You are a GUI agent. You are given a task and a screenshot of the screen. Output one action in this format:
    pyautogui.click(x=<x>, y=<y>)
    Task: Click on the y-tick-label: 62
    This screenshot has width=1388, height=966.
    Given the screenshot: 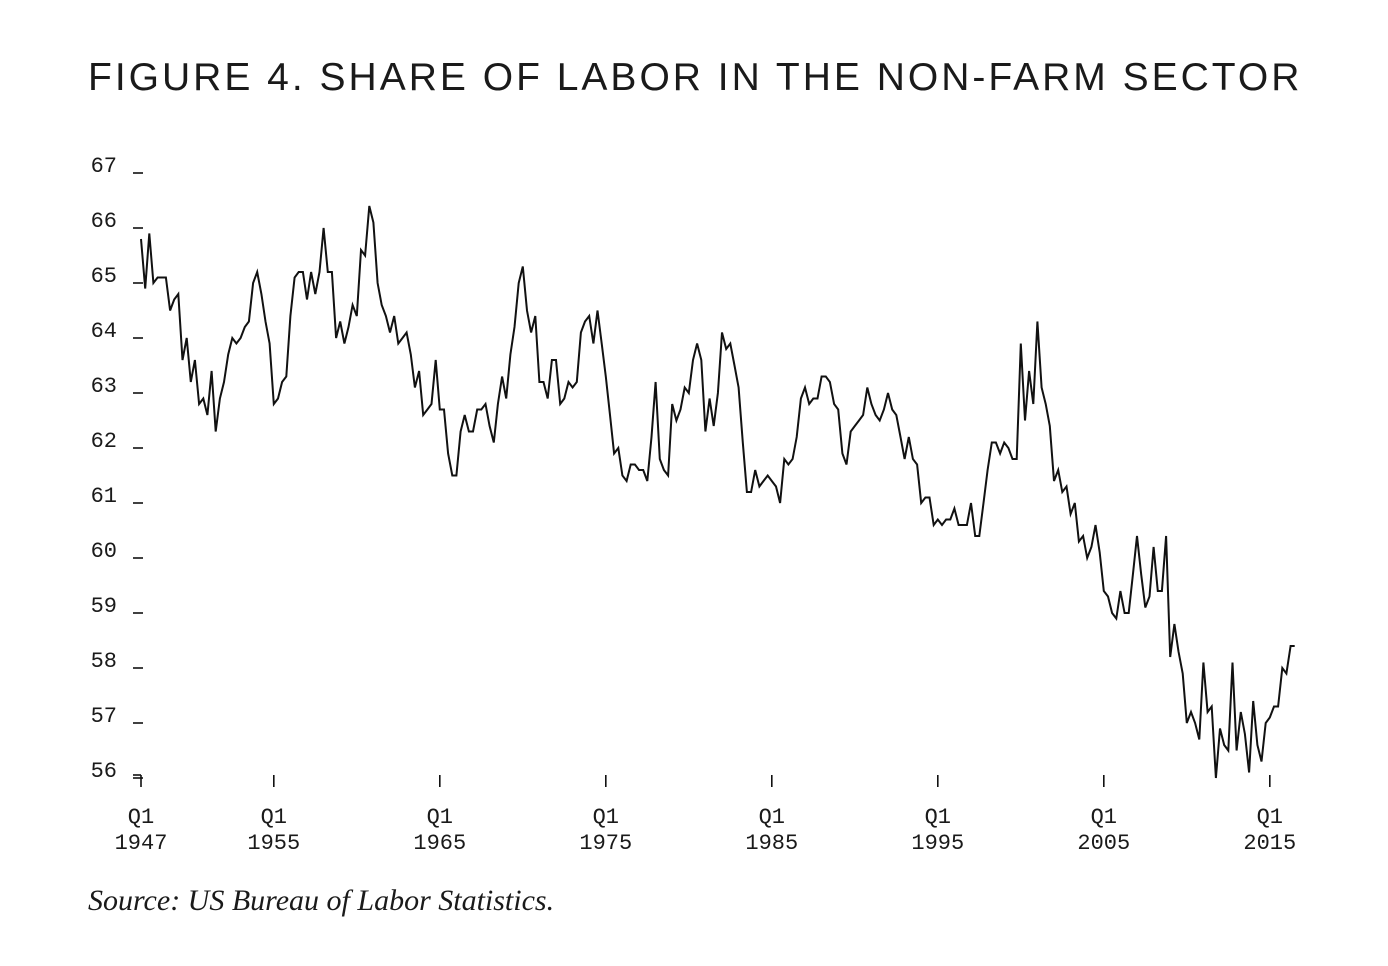 What is the action you would take?
    pyautogui.click(x=104, y=441)
    